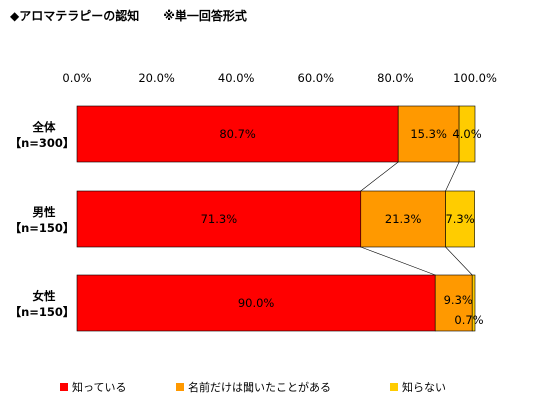 Image resolution: width=536 pixels, height=412 pixels. What do you see at coordinates (475, 78) in the screenshot?
I see `x-tick-label: 100.0%` at bounding box center [475, 78].